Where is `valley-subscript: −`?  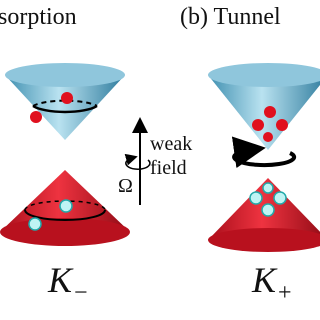
valley-subscript: − is located at coordinates (81, 293).